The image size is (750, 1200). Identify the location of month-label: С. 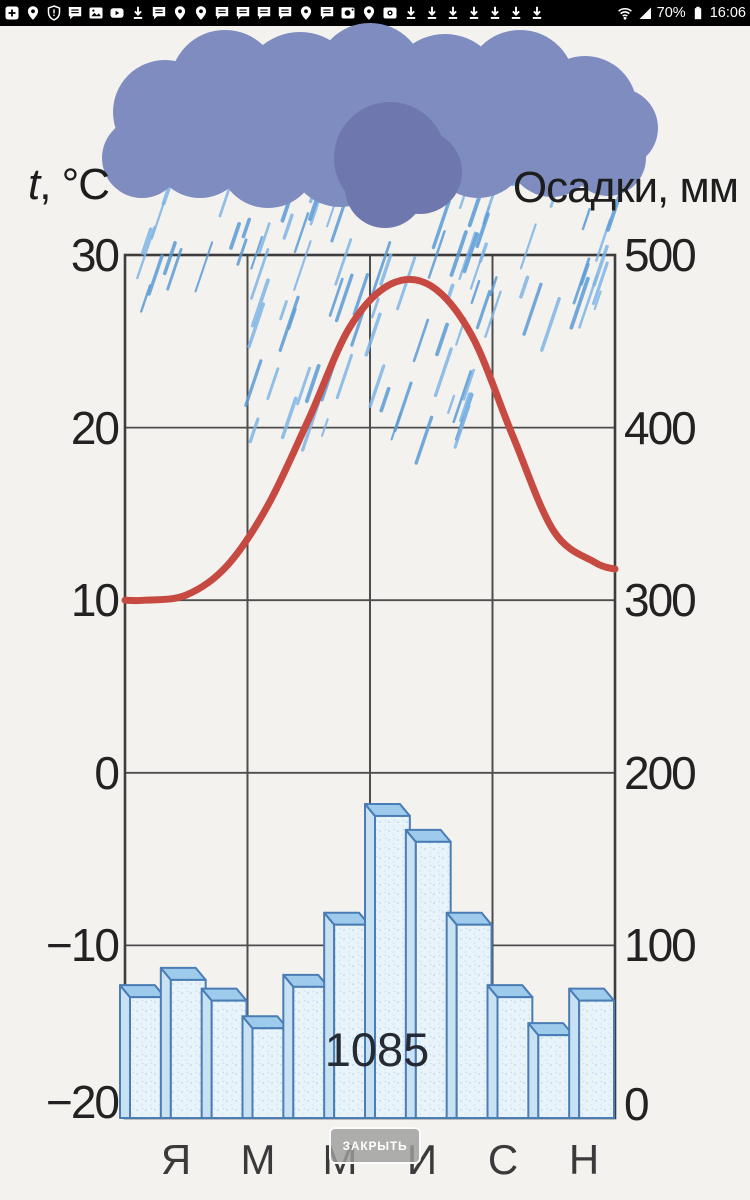
(503, 1159).